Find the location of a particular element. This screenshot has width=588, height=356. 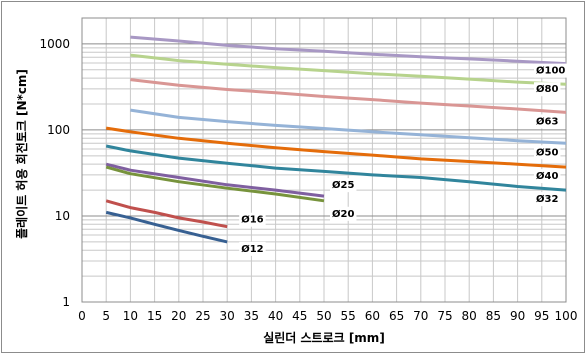

series-label-group: Ø40 is located at coordinates (547, 176).